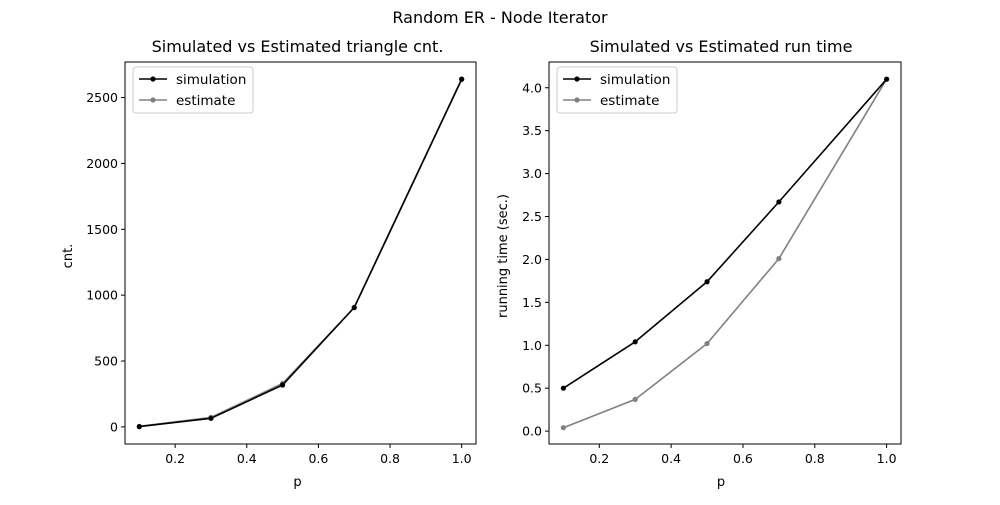 The height and width of the screenshot is (505, 1000). Describe the element at coordinates (102, 163) in the screenshot. I see `y-tick-label: 2000` at that location.